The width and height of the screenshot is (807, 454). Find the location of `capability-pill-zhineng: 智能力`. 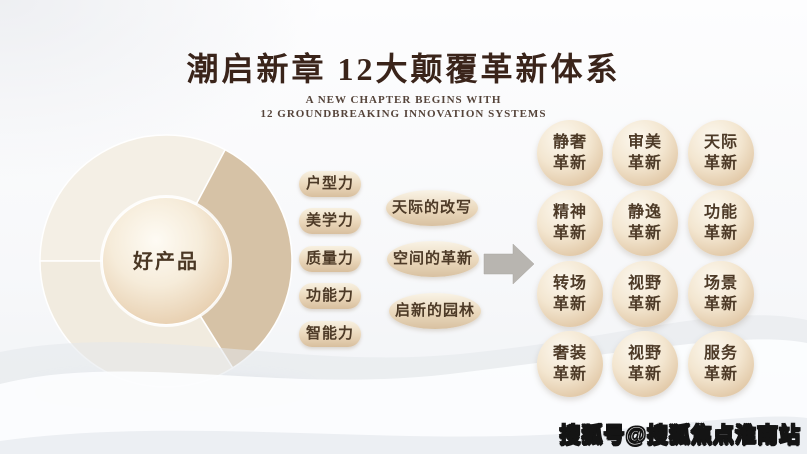

capability-pill-zhineng: 智能力 is located at coordinates (330, 334).